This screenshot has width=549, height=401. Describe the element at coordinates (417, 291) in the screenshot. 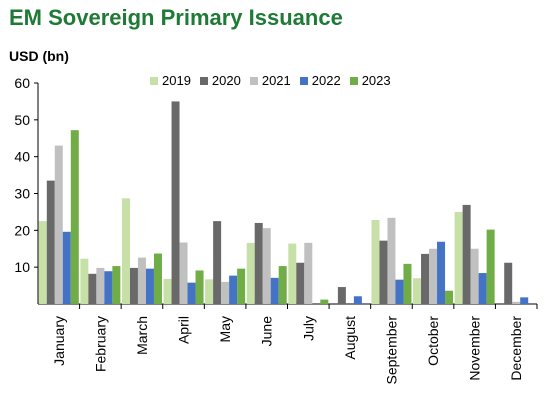

I see `bar-2019-october` at that location.